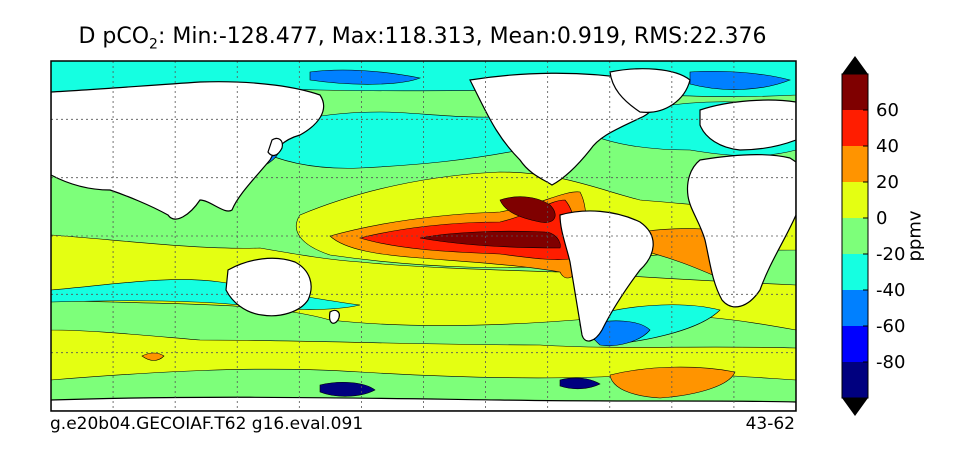  Describe the element at coordinates (747, 125) in the screenshot. I see `europe-land` at that location.